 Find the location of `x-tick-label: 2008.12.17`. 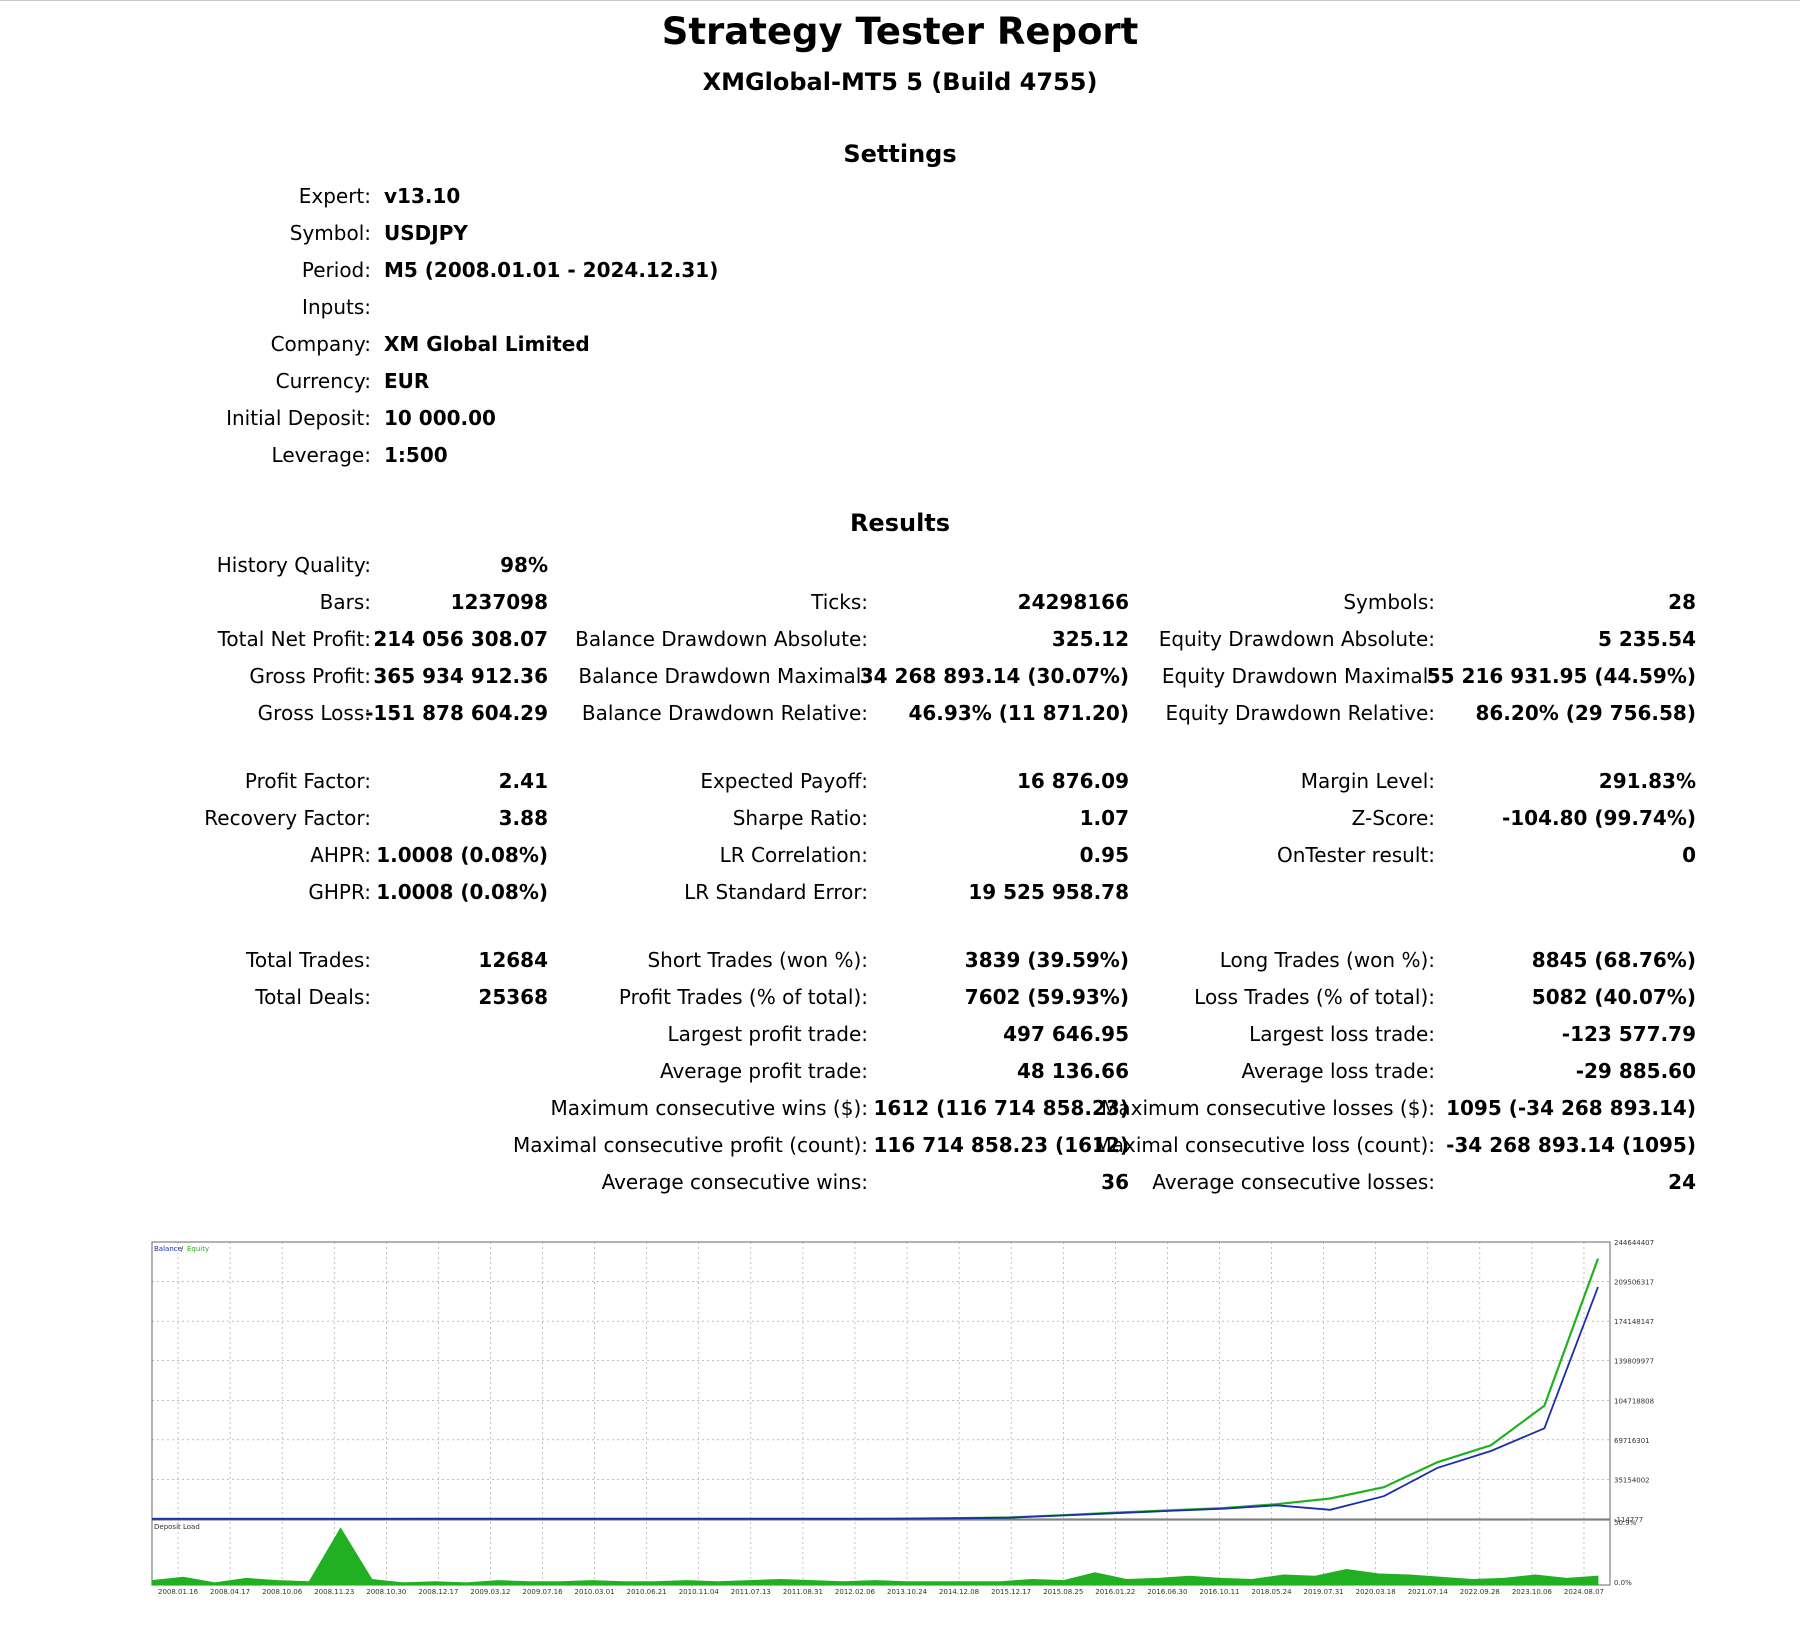

x-tick-label: 2008.12.17 is located at coordinates (438, 1592).